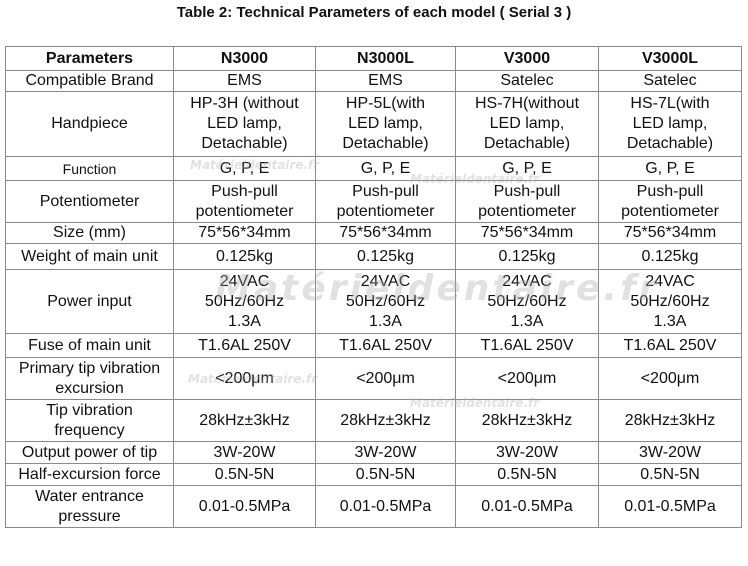  Describe the element at coordinates (89, 516) in the screenshot. I see `parameter-name-line: pressure` at that location.